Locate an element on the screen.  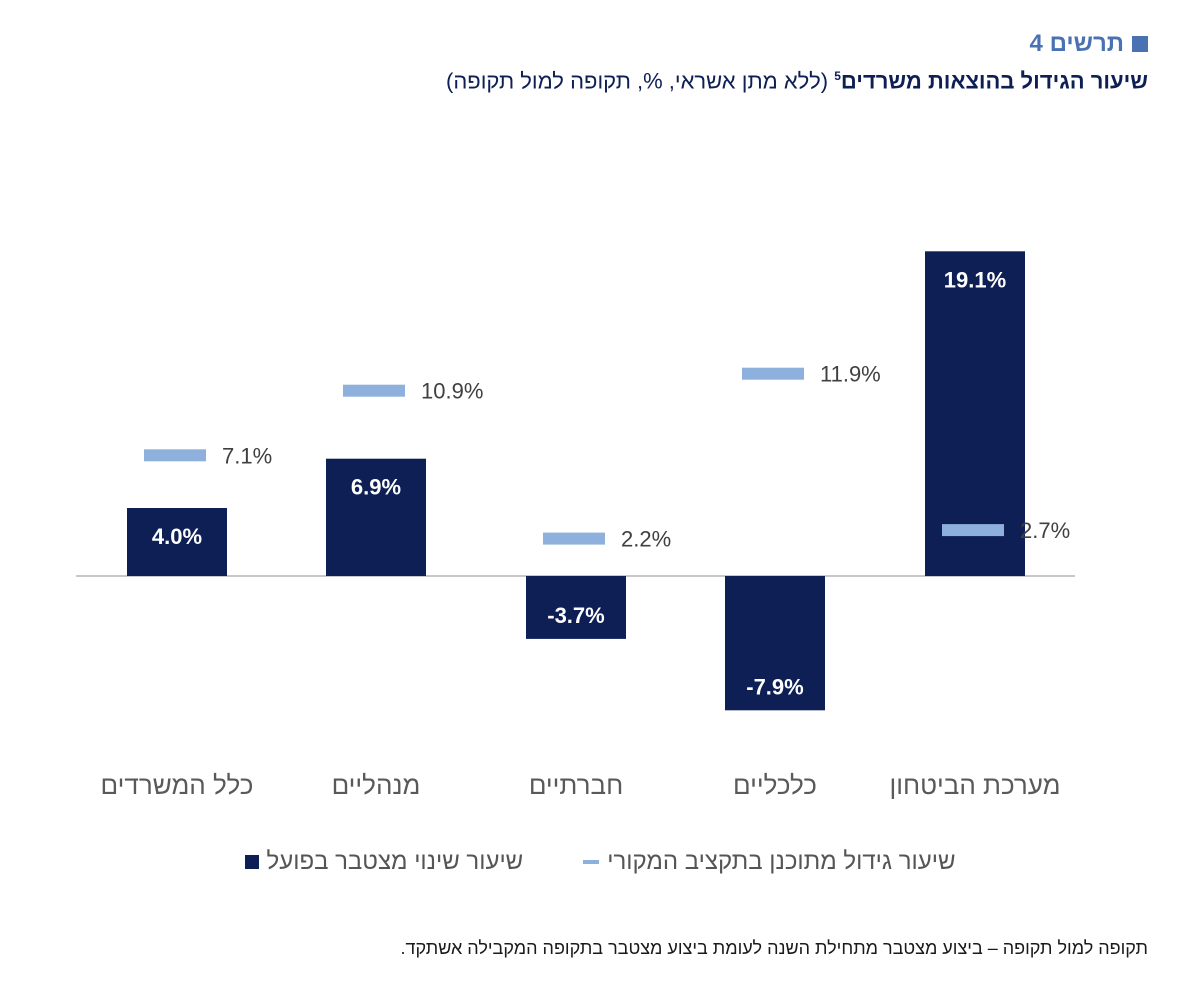
category-label: כלכליים is located at coordinates (775, 785).